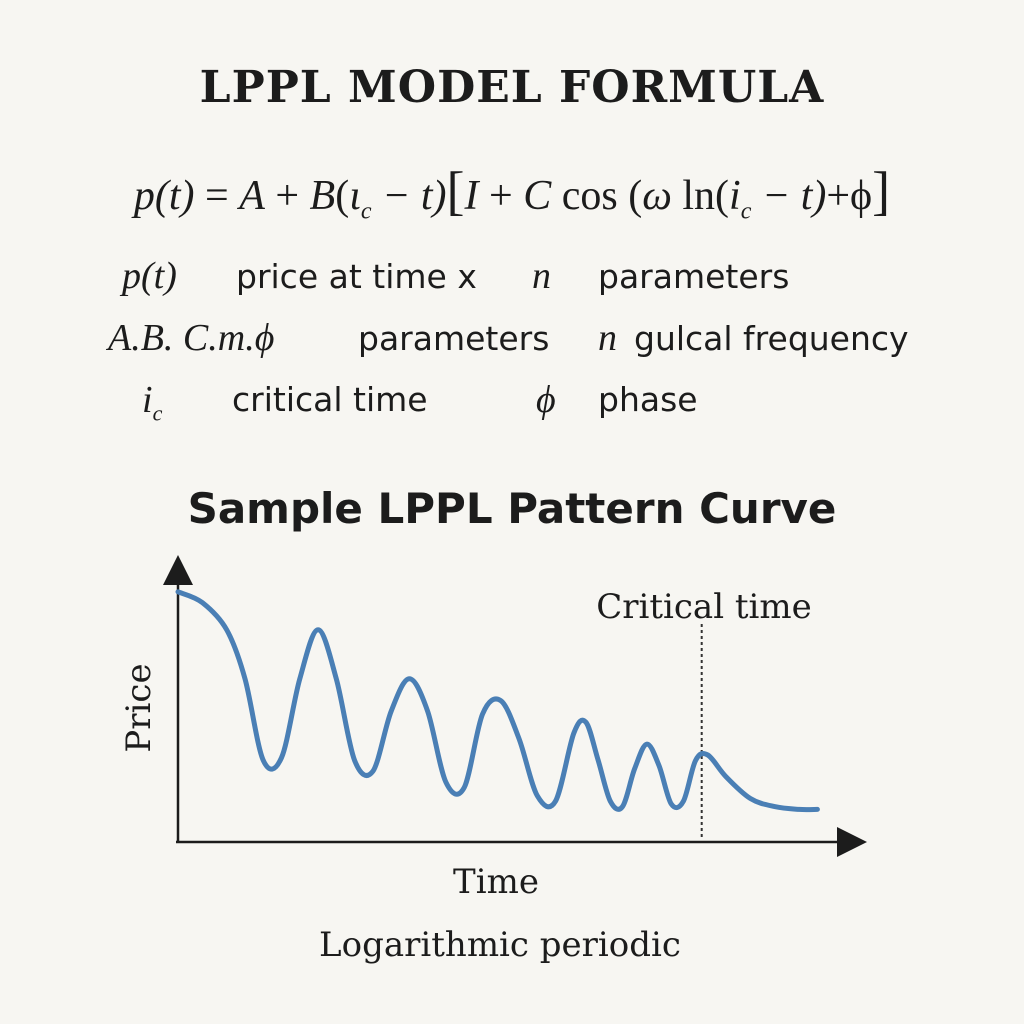  What do you see at coordinates (355, 196) in the screenshot?
I see `formula-tc-1: ι` at bounding box center [355, 196].